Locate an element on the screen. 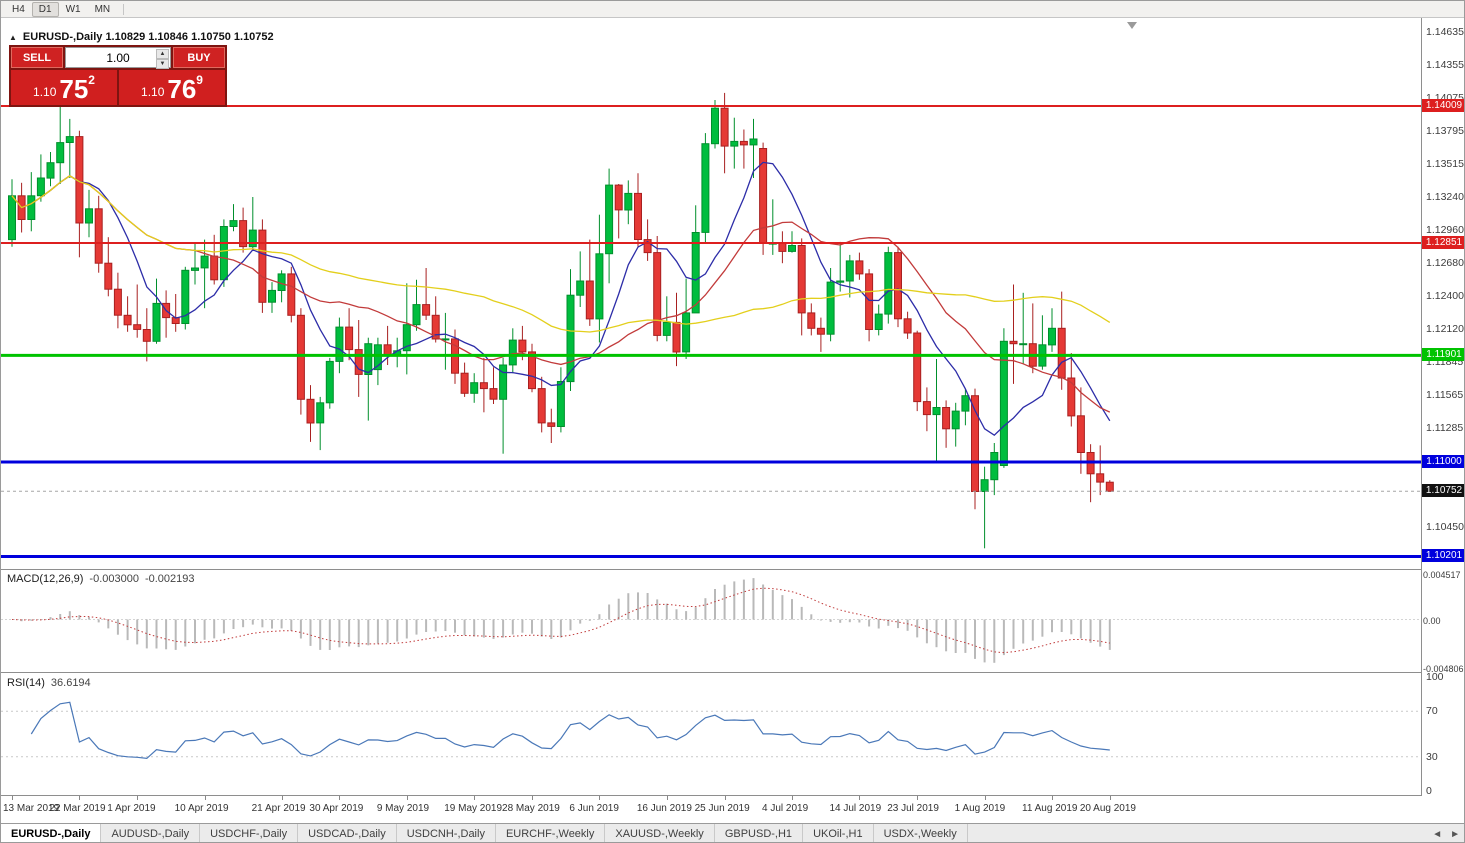  collapse-trade-panel-icon: ▲ is located at coordinates (13, 37).